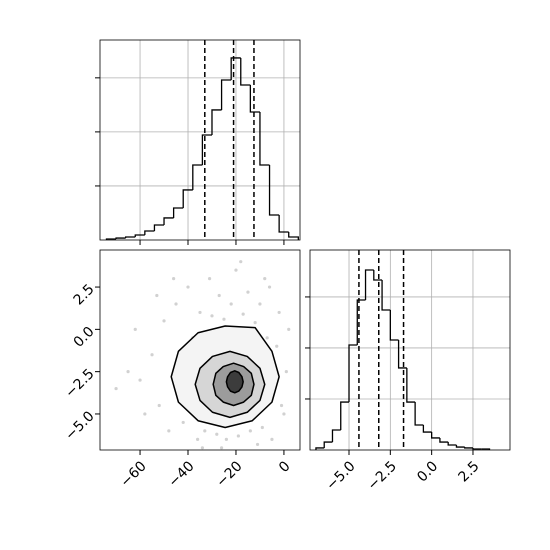 The height and width of the screenshot is (550, 550). Describe the element at coordinates (285, 467) in the screenshot. I see `x-tick-label: 0` at that location.